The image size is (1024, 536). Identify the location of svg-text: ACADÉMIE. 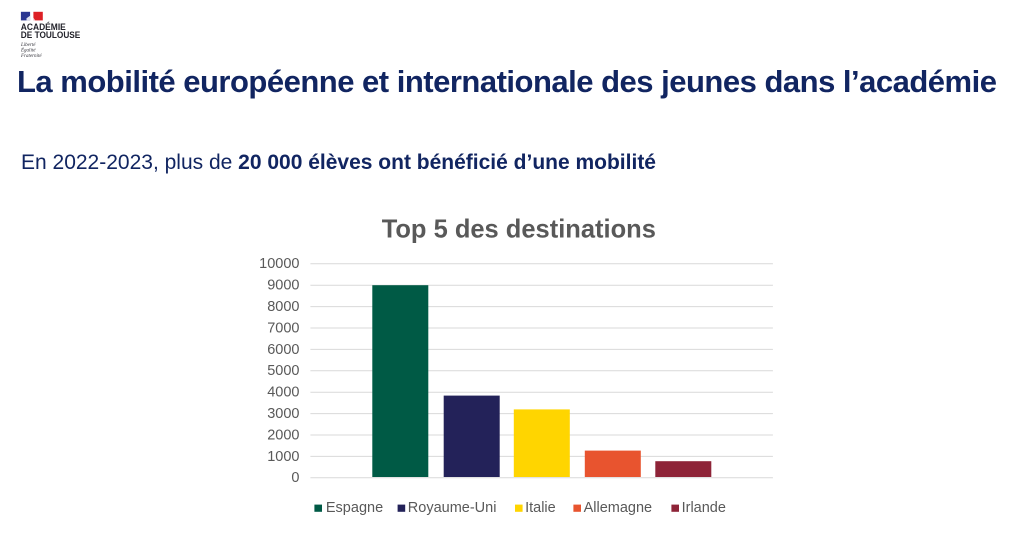
(43, 27).